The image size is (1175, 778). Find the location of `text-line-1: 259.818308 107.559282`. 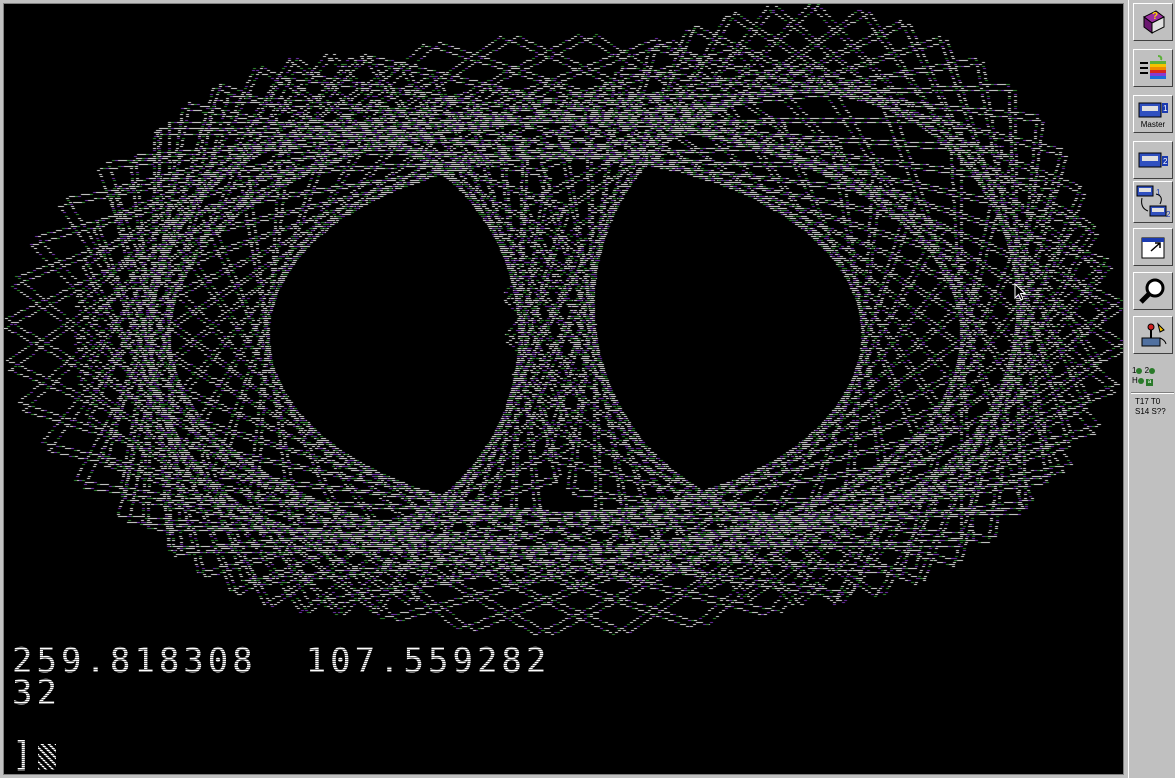

text-line-1: 259.818308 107.559282 is located at coordinates (281, 661).